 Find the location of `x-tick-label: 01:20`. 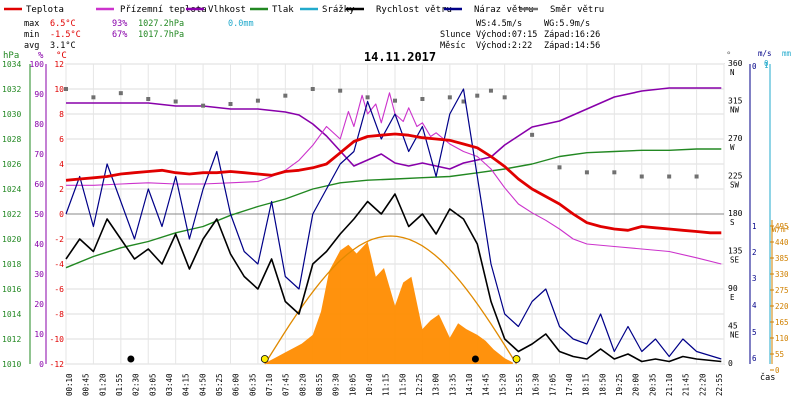

x-tick-label: 01:20 is located at coordinates (102, 384).